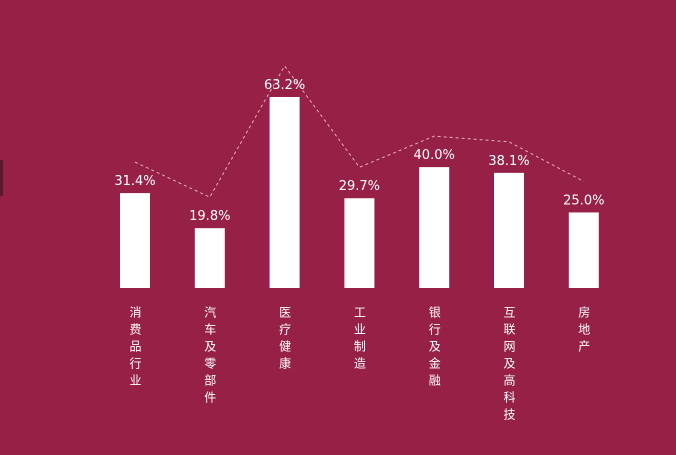  Describe the element at coordinates (209, 216) in the screenshot. I see `value-label: 19.8%` at that location.